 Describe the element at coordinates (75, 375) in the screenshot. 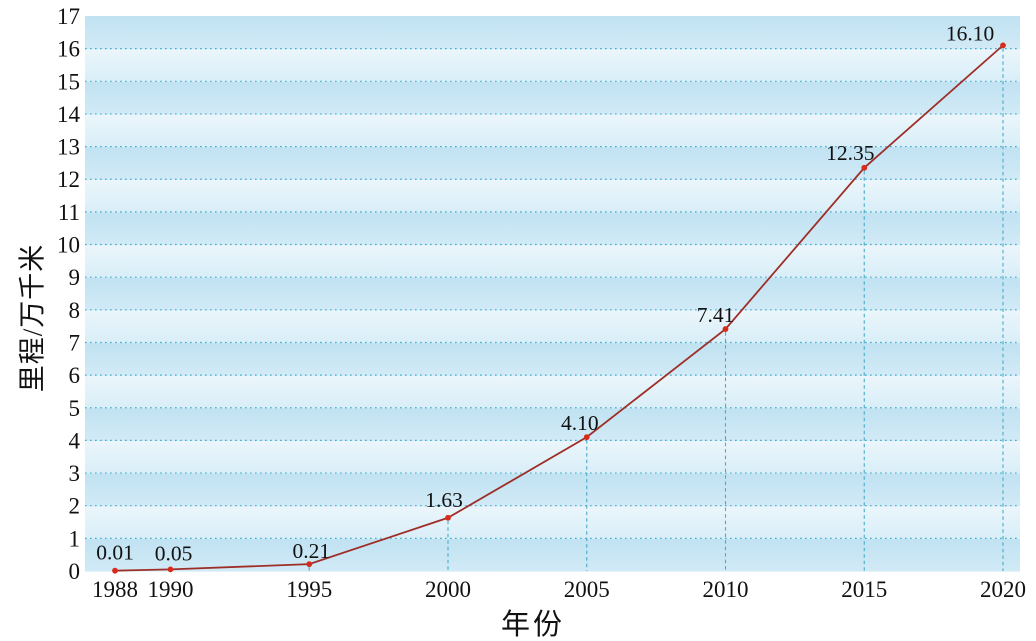

I see `y-tick-label: 6` at that location.